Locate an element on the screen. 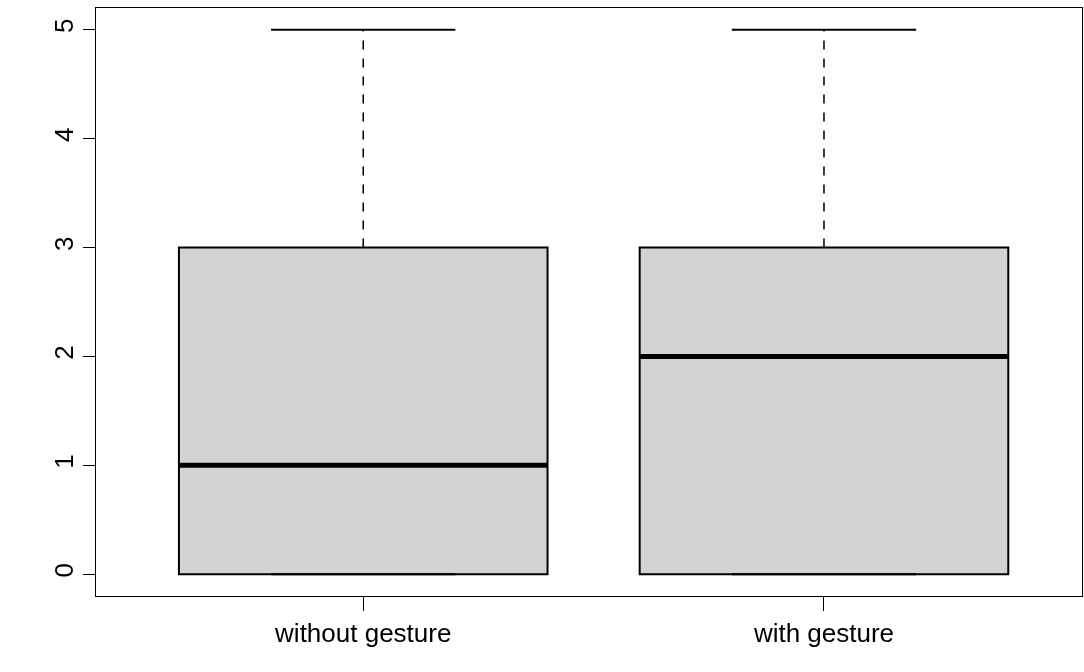 The image size is (1084, 672). x-tick-label: with gesture is located at coordinates (823, 633).